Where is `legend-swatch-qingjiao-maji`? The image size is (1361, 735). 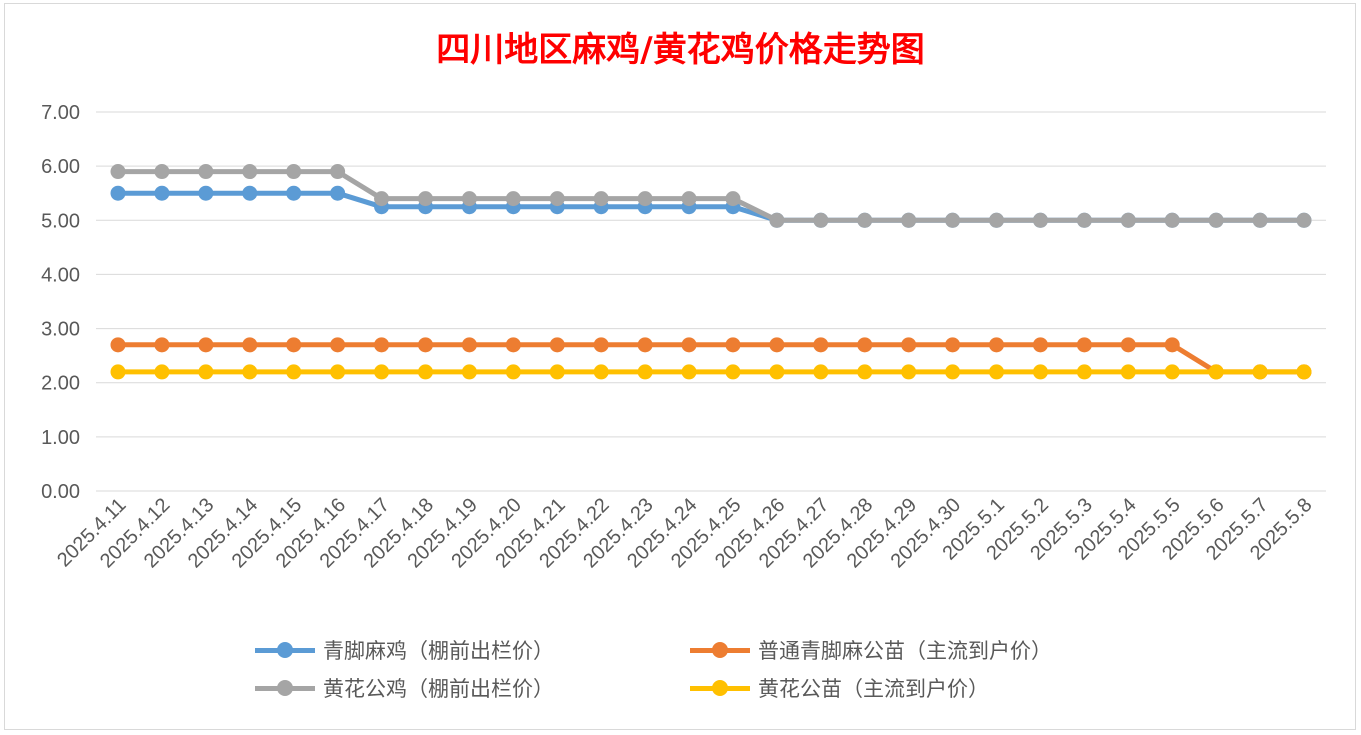
legend-swatch-qingjiao-maji is located at coordinates (285, 650).